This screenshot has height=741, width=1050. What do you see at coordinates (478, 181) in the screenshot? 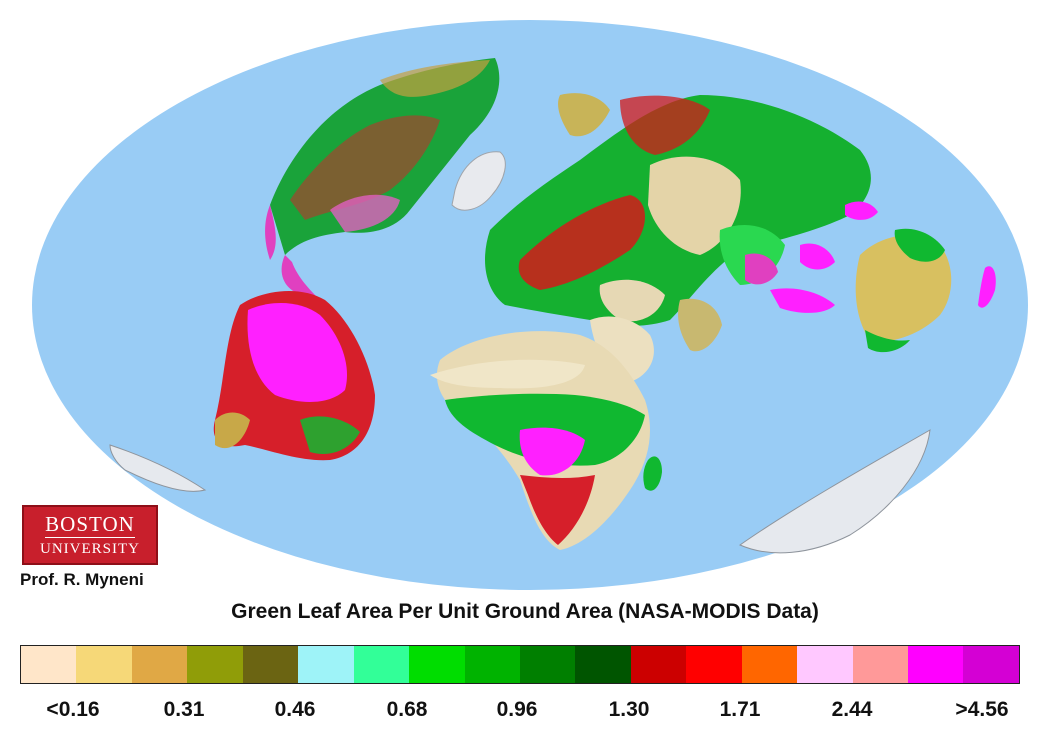
I see `greenland` at bounding box center [478, 181].